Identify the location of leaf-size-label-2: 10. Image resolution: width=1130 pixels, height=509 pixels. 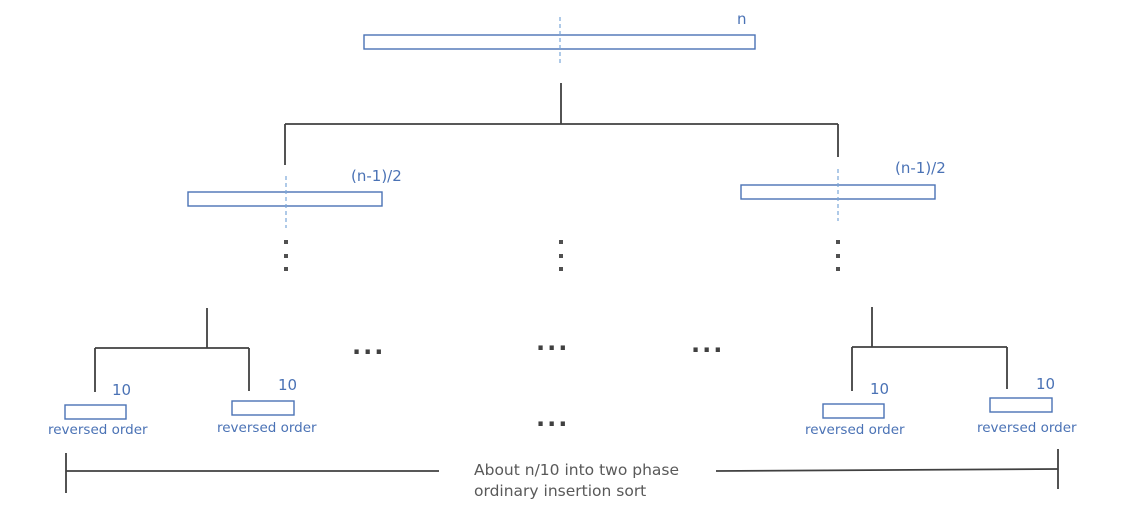
(287, 385).